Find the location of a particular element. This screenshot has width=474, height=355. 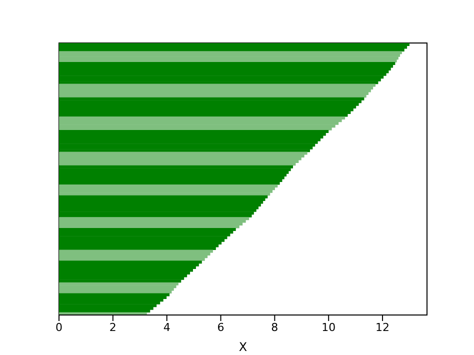

x-axis-title: X is located at coordinates (243, 347).